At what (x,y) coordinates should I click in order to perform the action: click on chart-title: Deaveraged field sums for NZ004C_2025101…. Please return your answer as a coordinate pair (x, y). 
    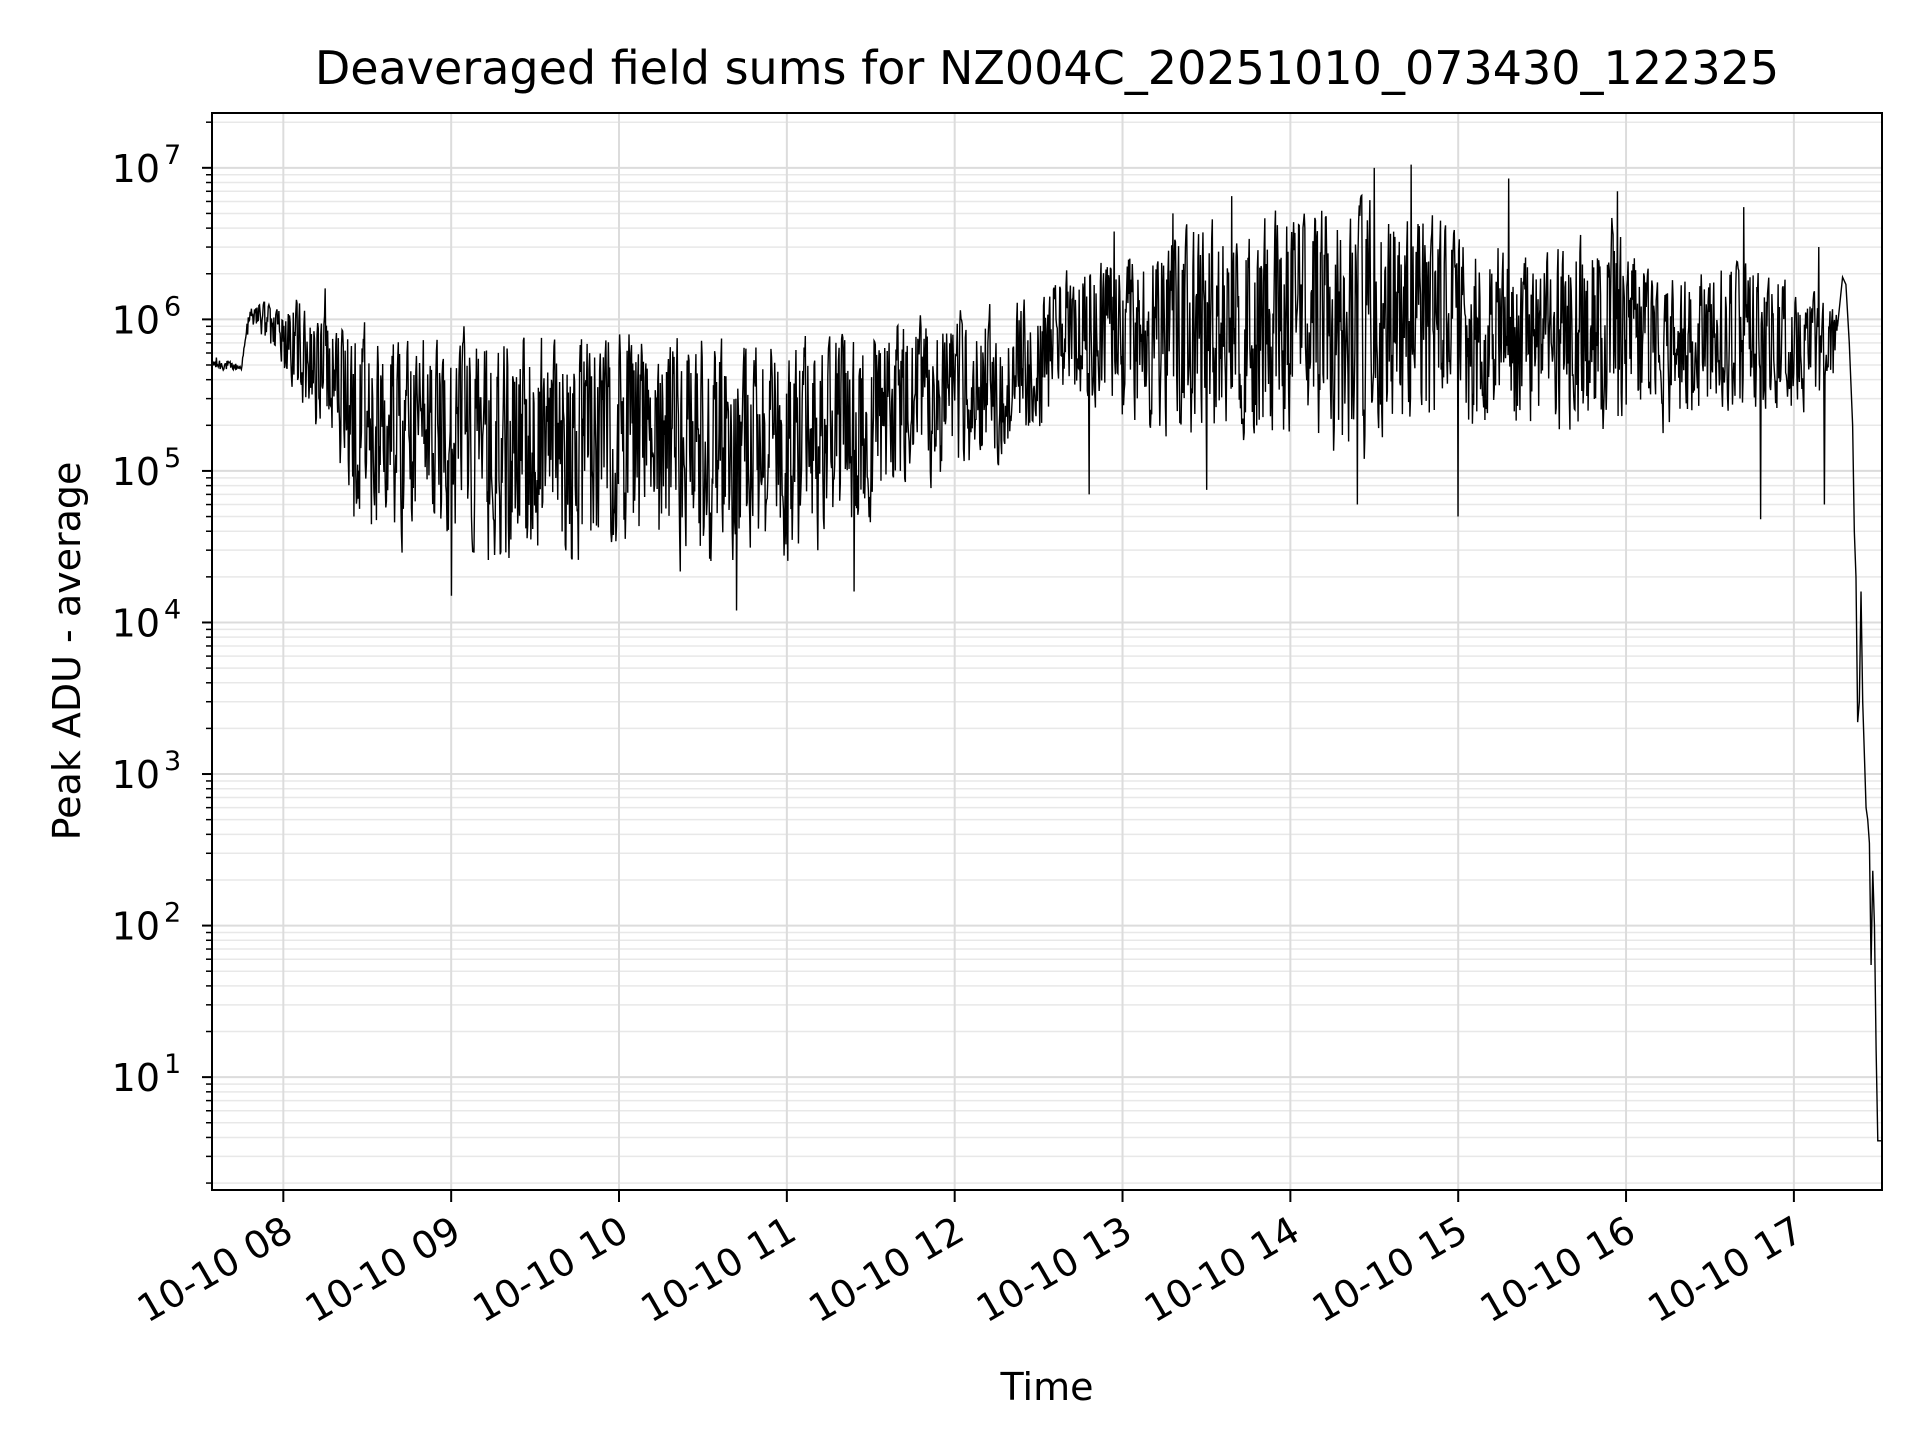
    Looking at the image, I should click on (1047, 68).